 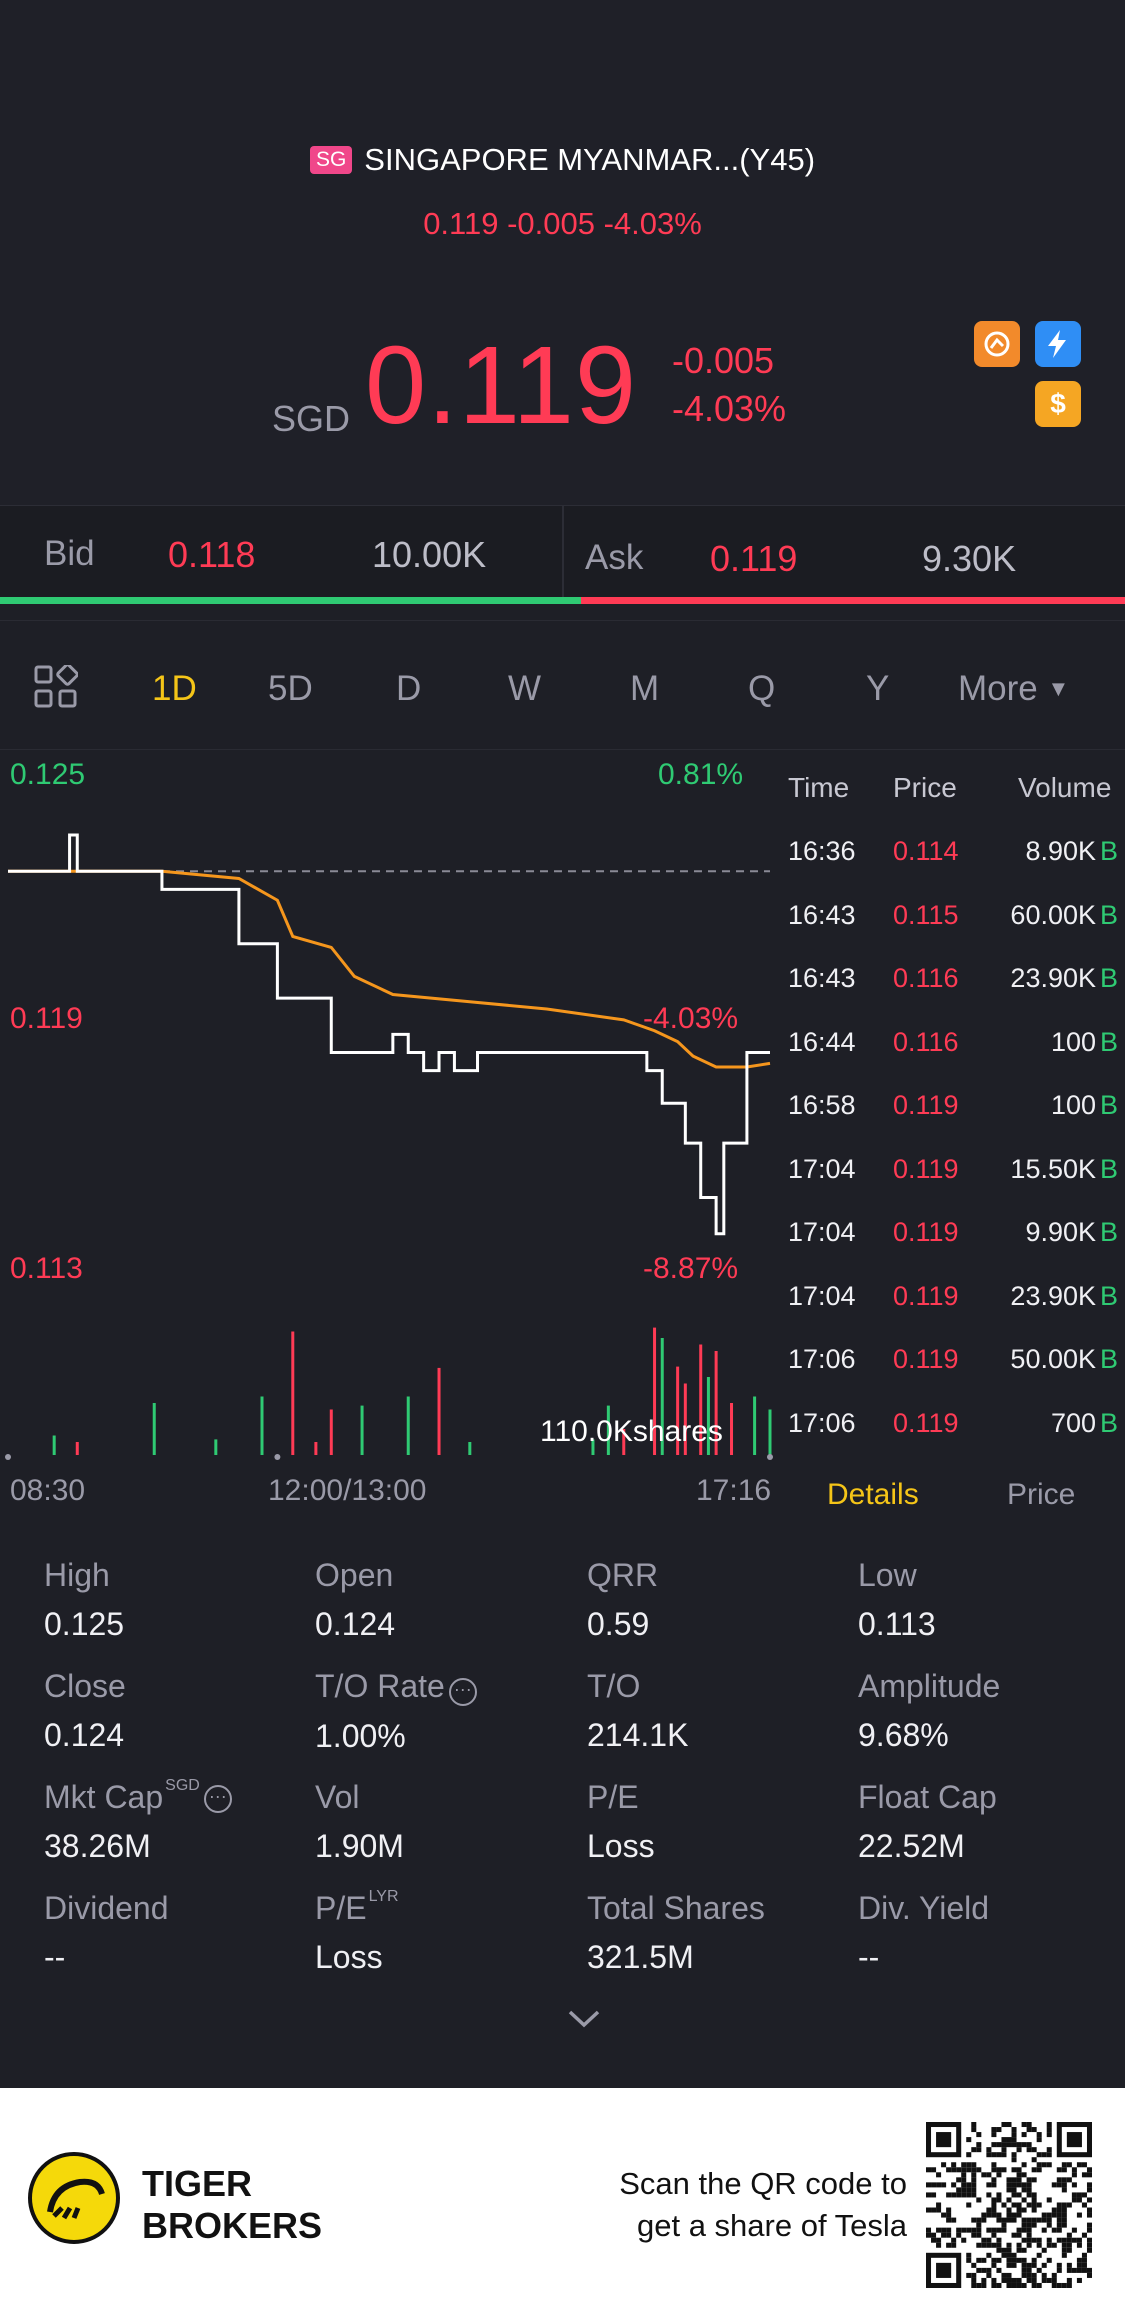 I want to click on stock-name: SINGAPORE MYANMAR...(Y45), so click(x=590, y=159).